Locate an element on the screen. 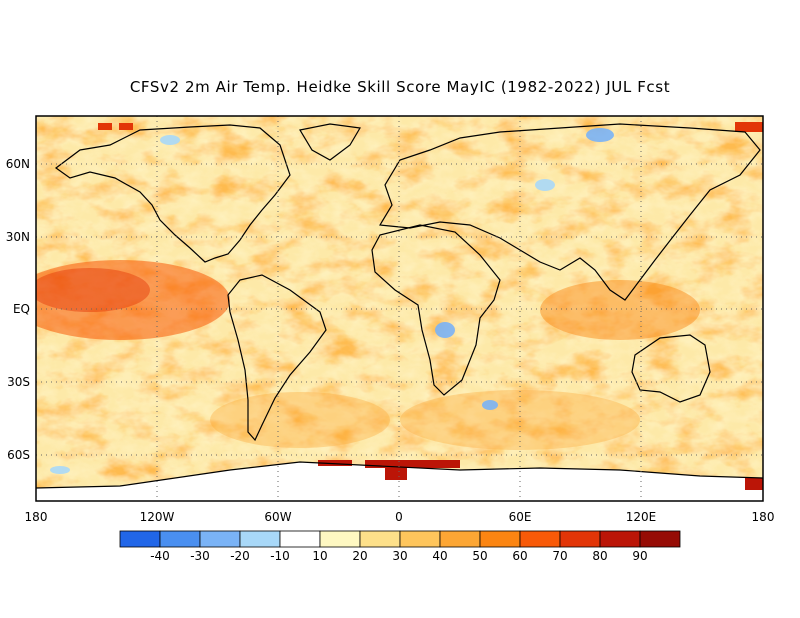 Image resolution: width=800 pixels, height=618 pixels. lon-label: 120E is located at coordinates (641, 517).